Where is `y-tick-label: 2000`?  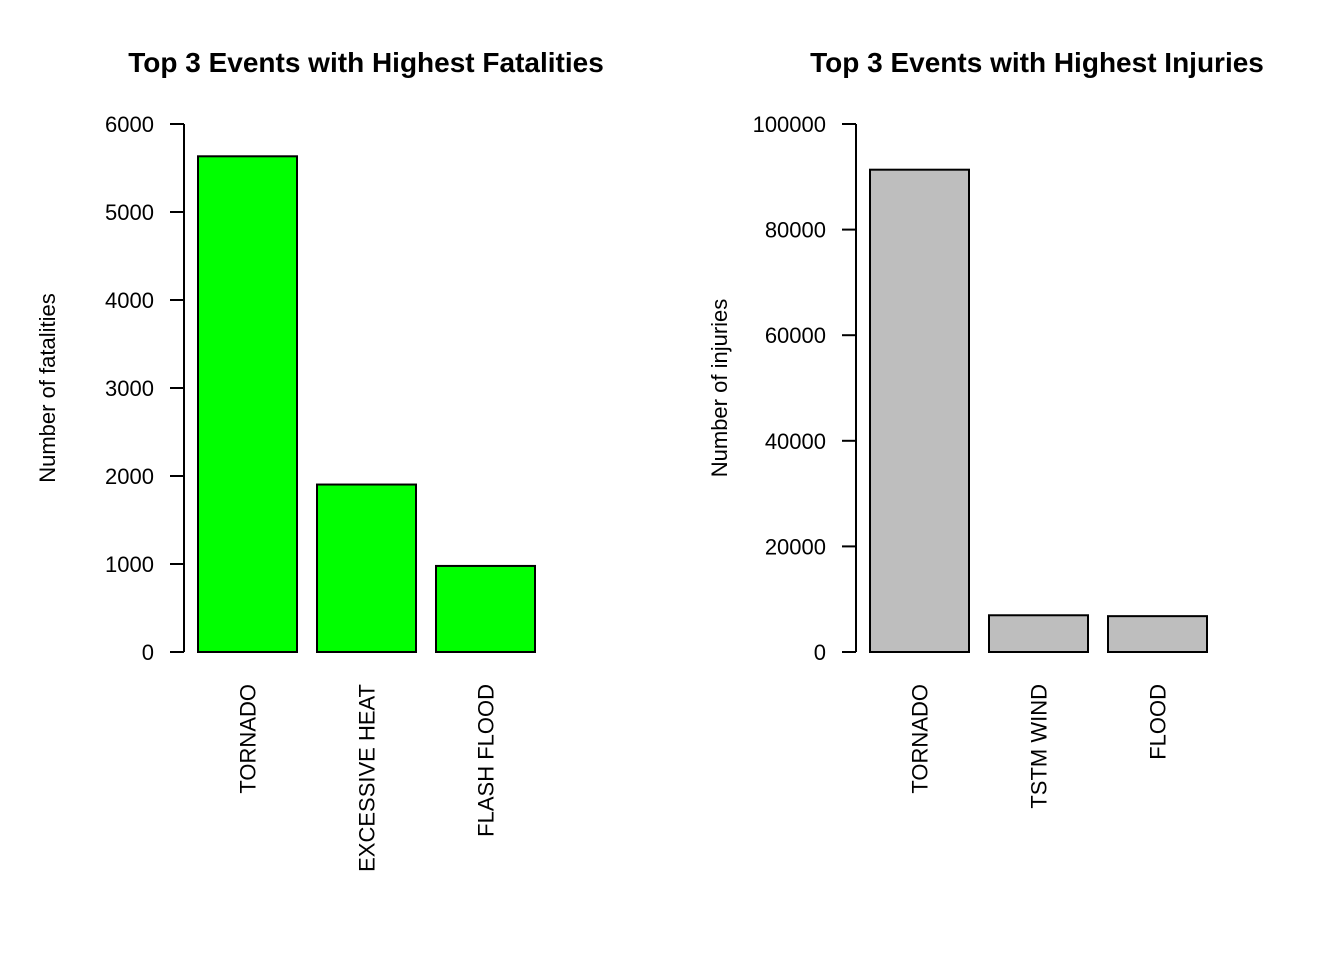 y-tick-label: 2000 is located at coordinates (129, 476).